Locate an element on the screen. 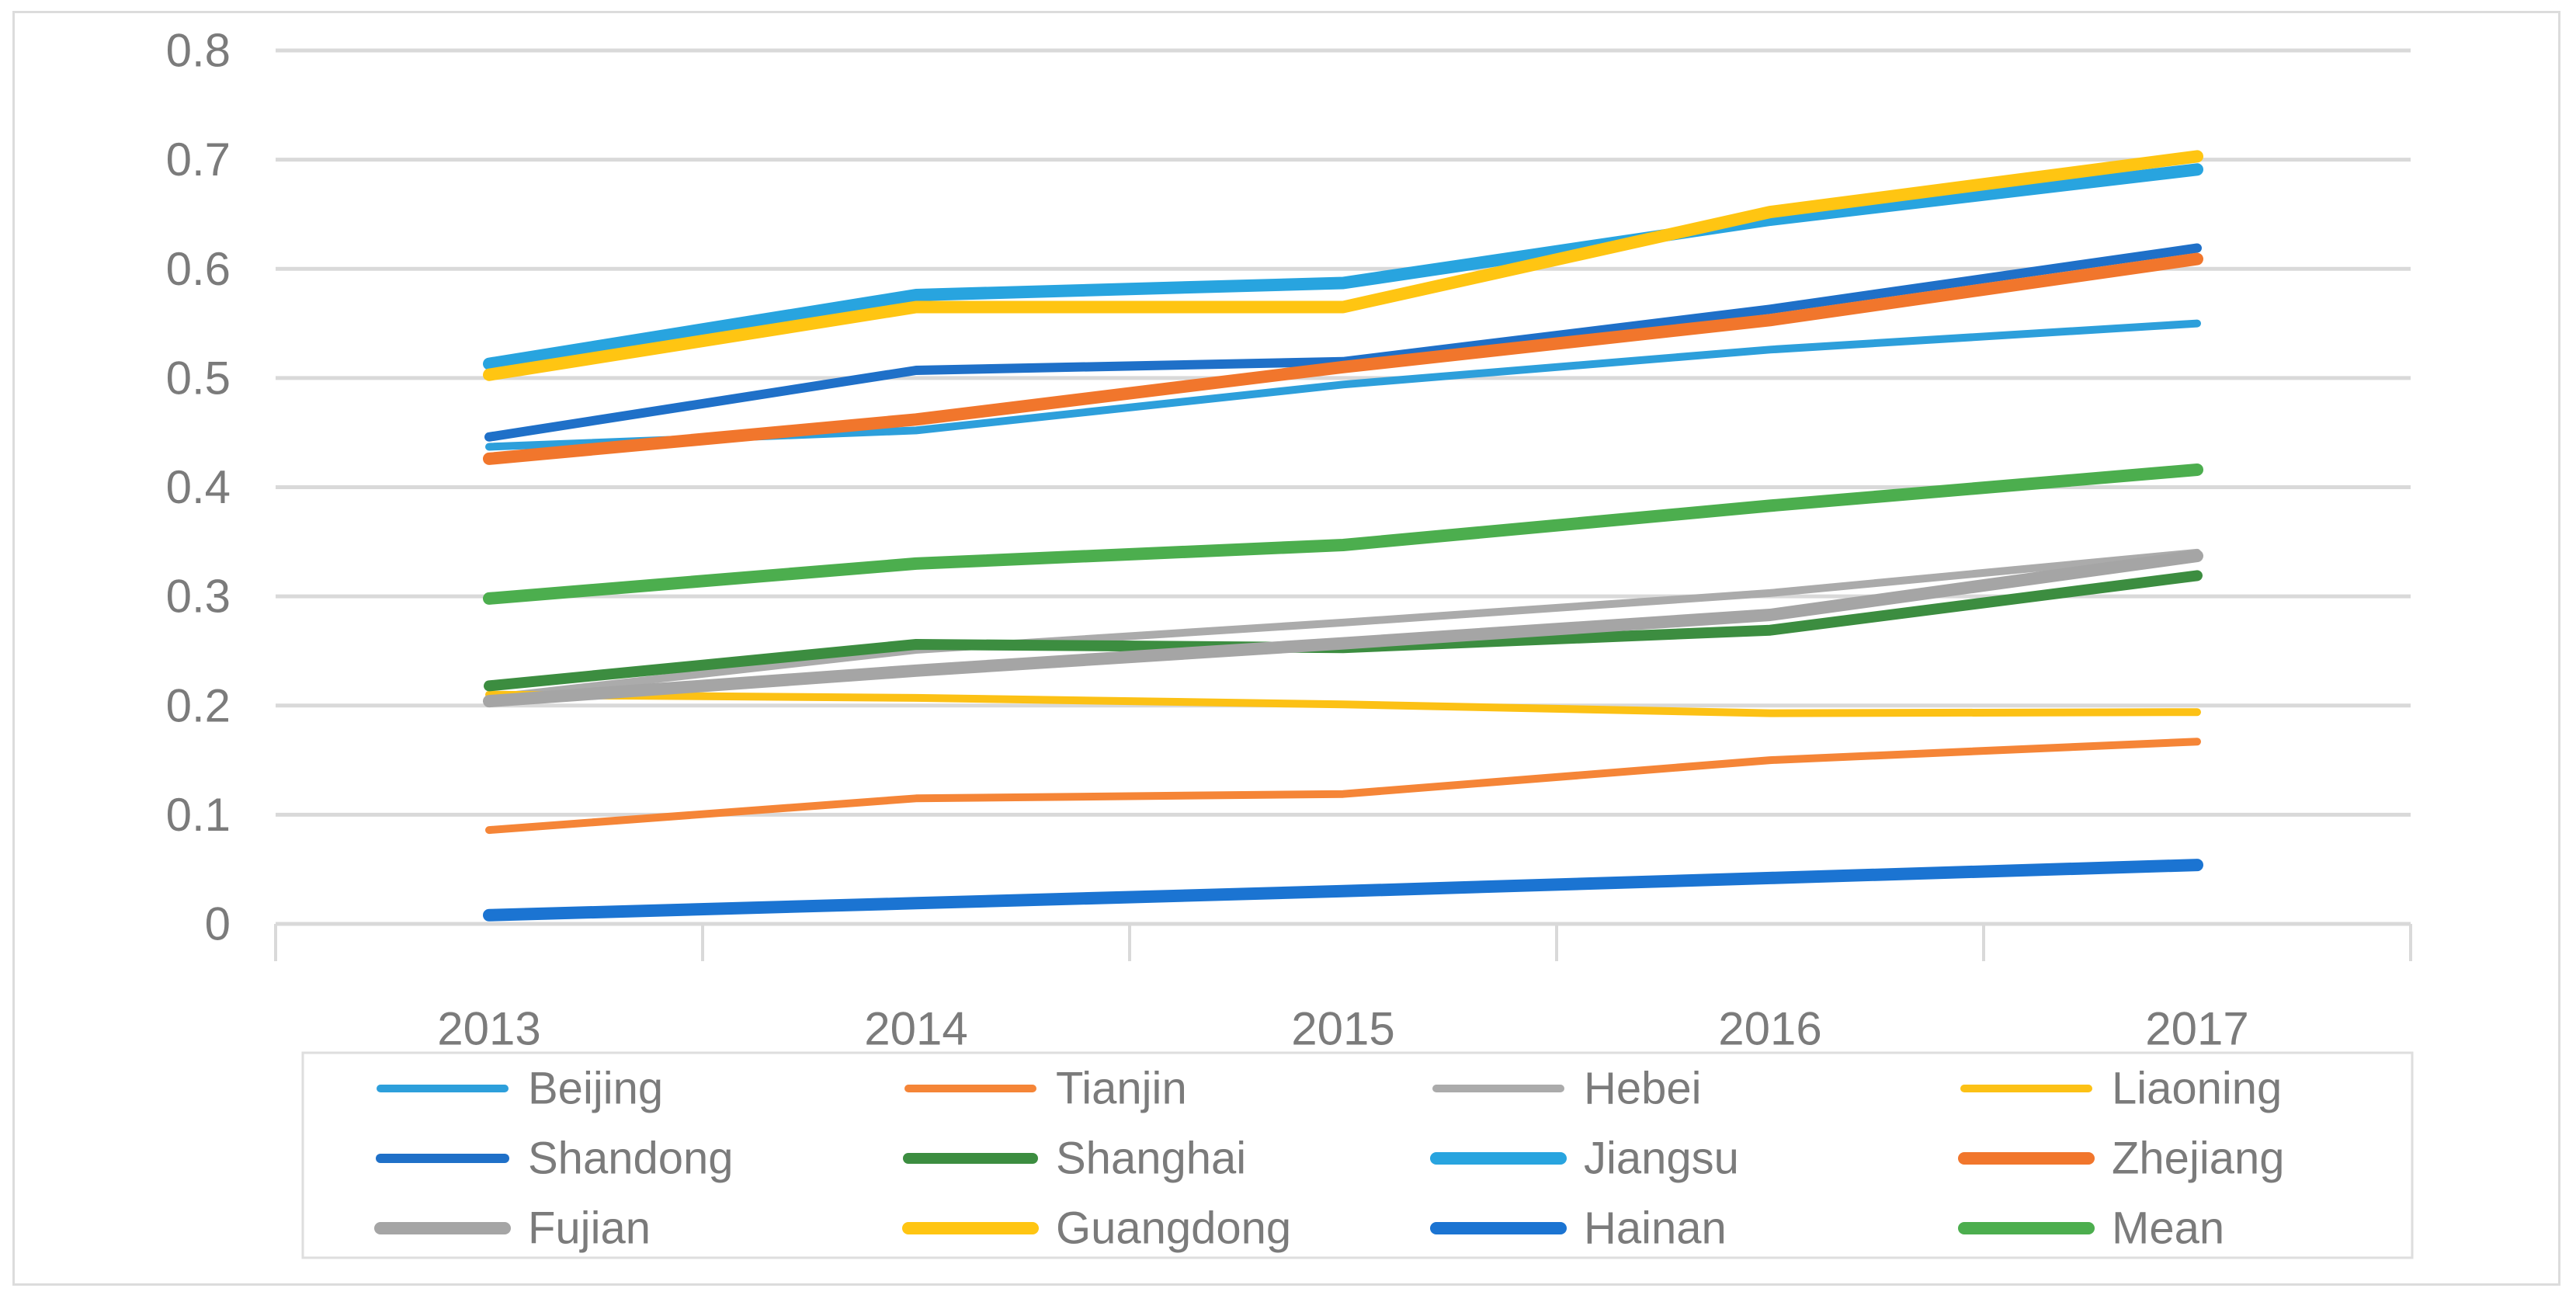 This screenshot has width=2576, height=1302. legend-label-hainan: Hainan is located at coordinates (1655, 1228).